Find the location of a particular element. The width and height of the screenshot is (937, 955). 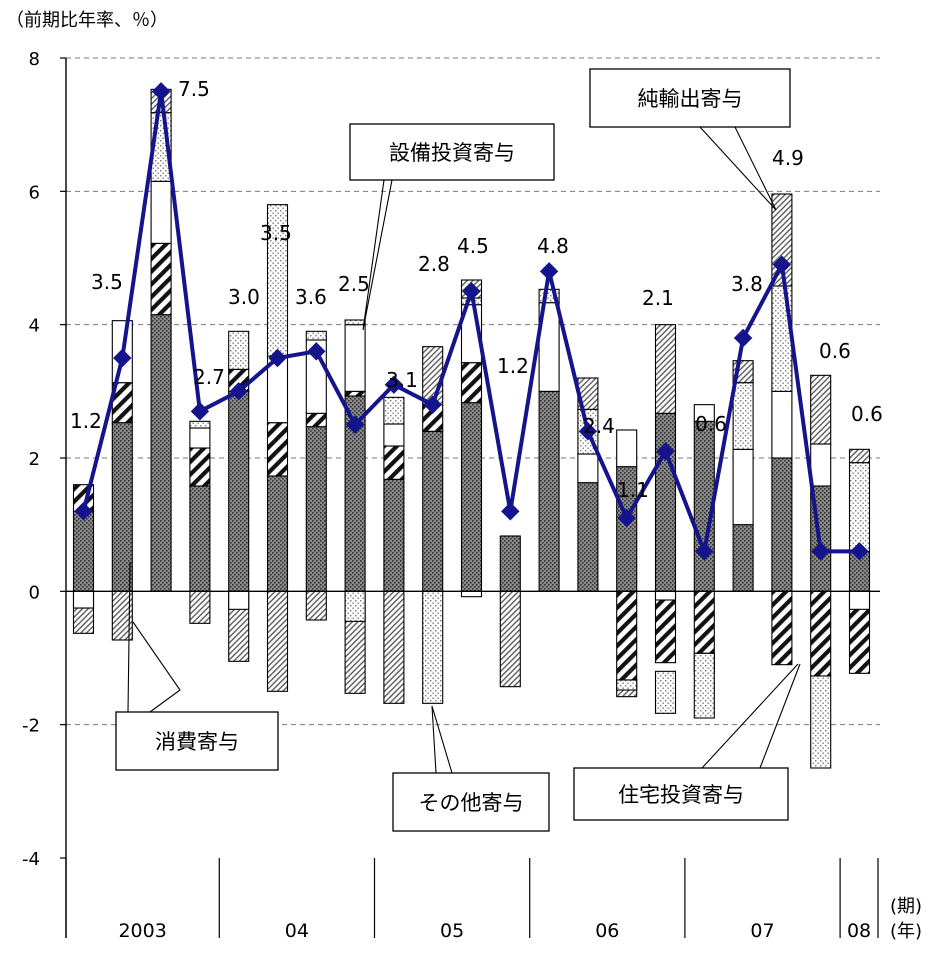

callout-other: その他寄与 is located at coordinates (471, 802).